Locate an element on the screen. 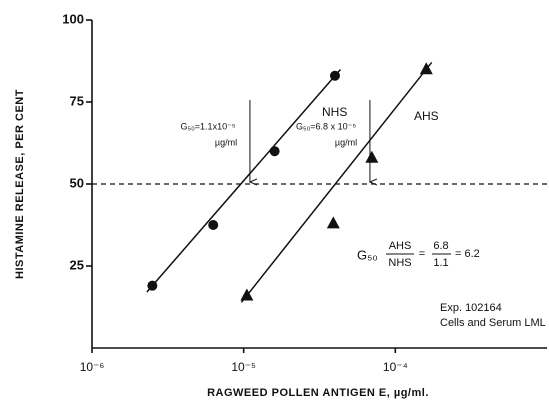 The height and width of the screenshot is (404, 549). y-axis-label: HISTAMINE RELEASE, PER CENT is located at coordinates (20, 184).